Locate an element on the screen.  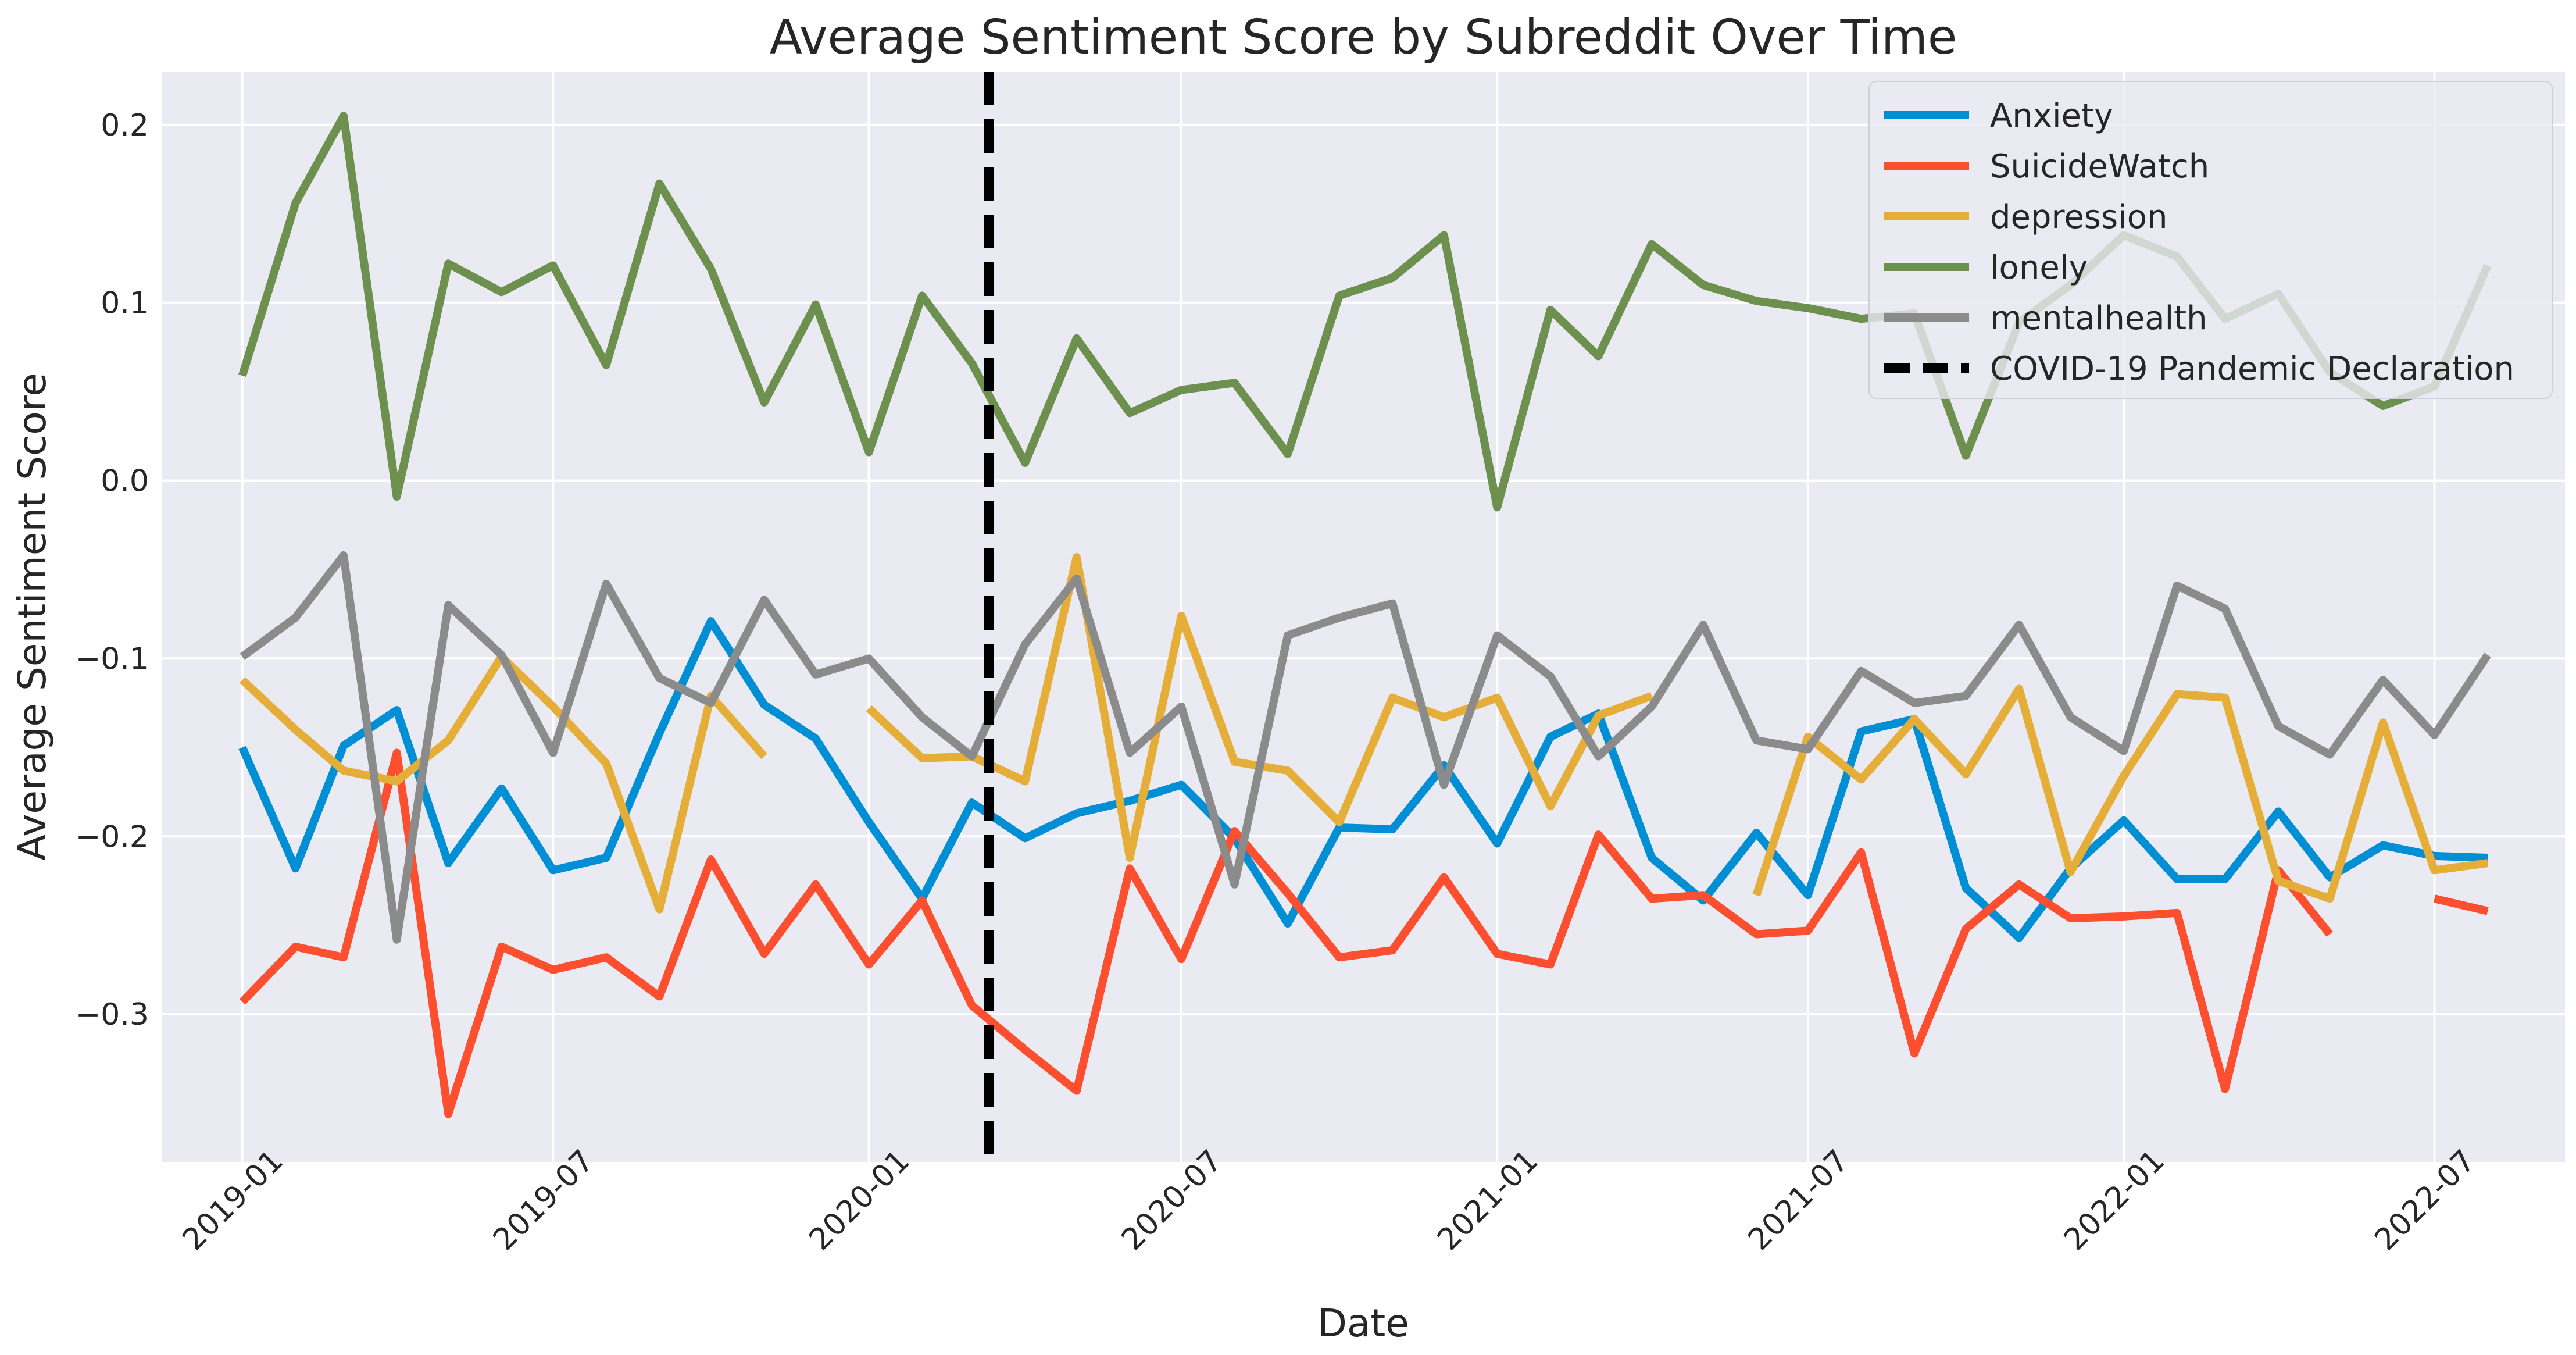
legend-label: Anxiety is located at coordinates (2051, 116).